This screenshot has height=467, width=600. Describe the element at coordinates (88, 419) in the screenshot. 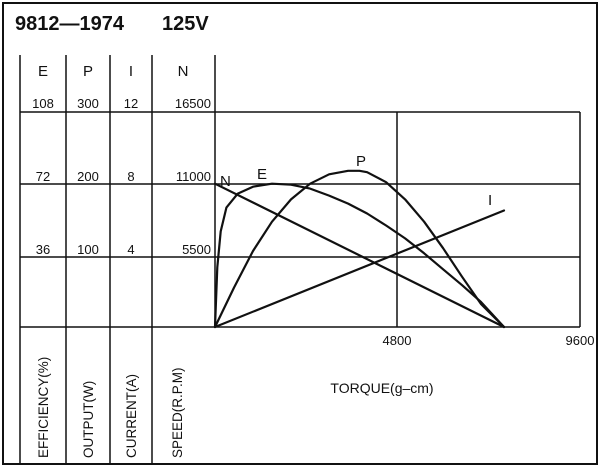

I see `axis-label-output: OUTPUT(W)` at that location.